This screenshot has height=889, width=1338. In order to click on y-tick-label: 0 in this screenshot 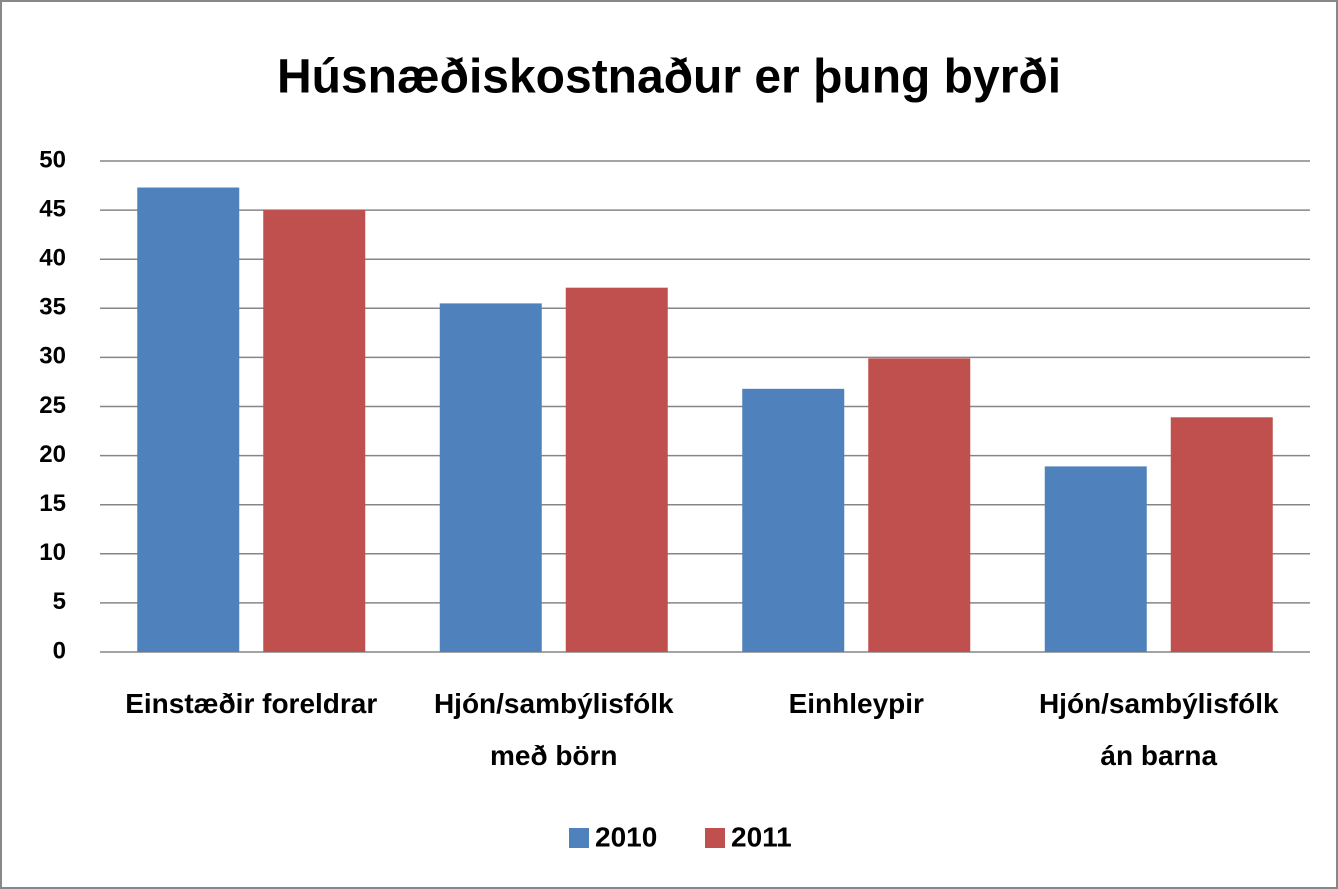, I will do `click(59, 650)`.